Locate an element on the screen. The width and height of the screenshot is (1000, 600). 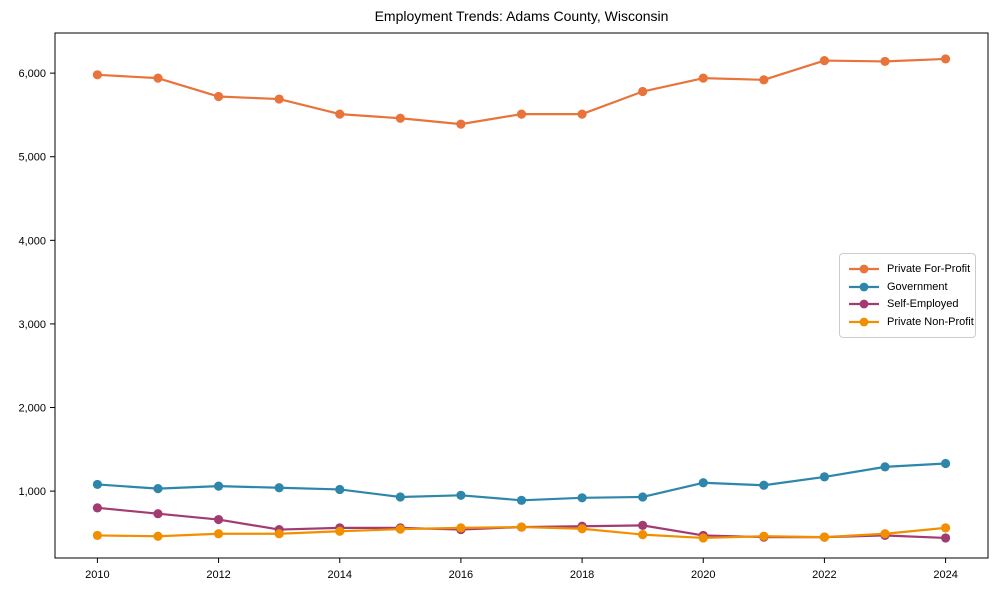
data-point-private-non-profit-2011 is located at coordinates (158, 536).